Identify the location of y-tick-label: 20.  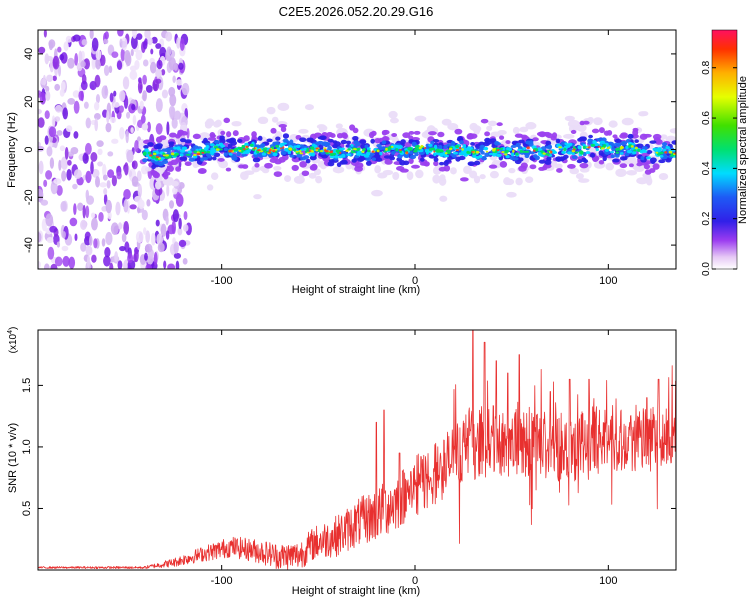
(29, 102).